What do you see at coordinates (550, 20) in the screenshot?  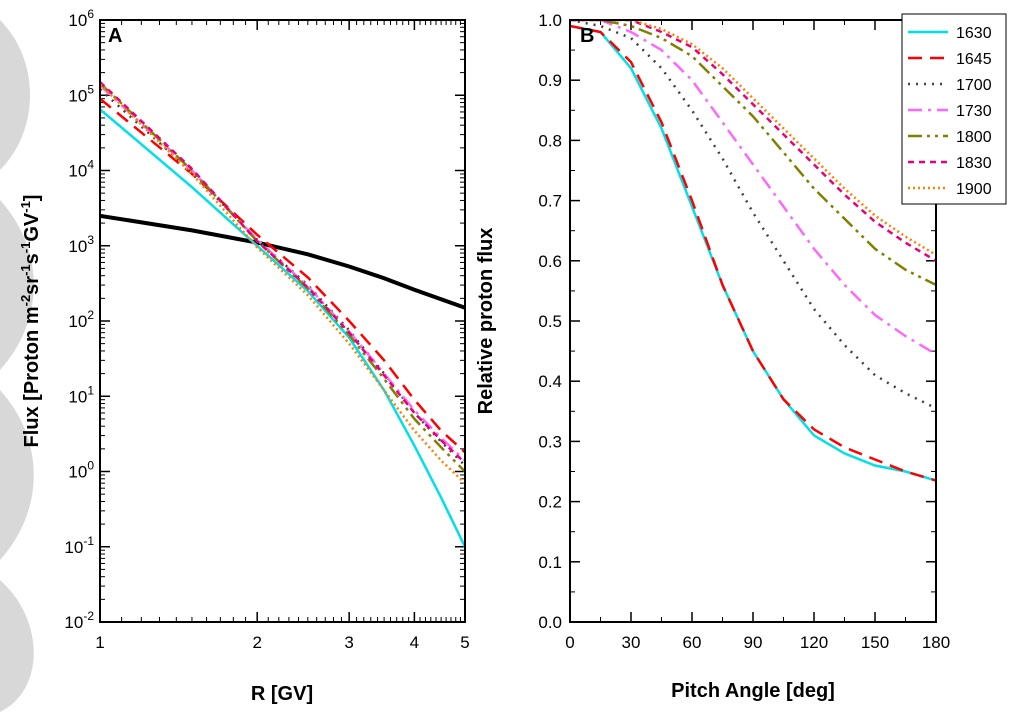 I see `panel-b-ytick-label: 1.0` at bounding box center [550, 20].